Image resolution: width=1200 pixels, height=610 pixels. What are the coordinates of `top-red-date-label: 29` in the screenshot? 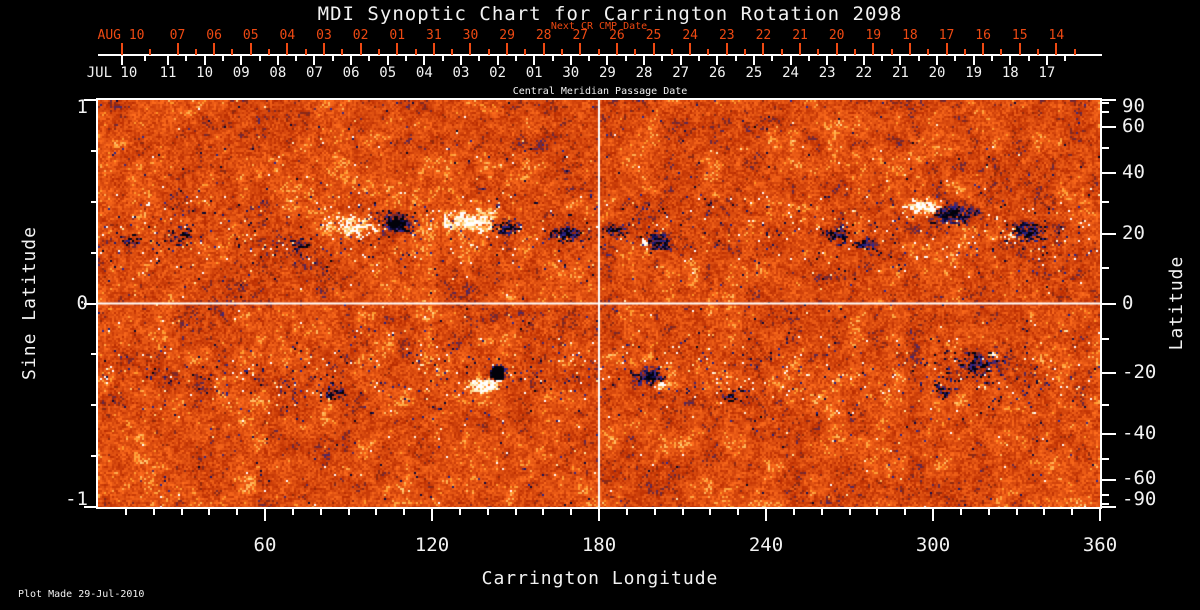 It's located at (507, 35).